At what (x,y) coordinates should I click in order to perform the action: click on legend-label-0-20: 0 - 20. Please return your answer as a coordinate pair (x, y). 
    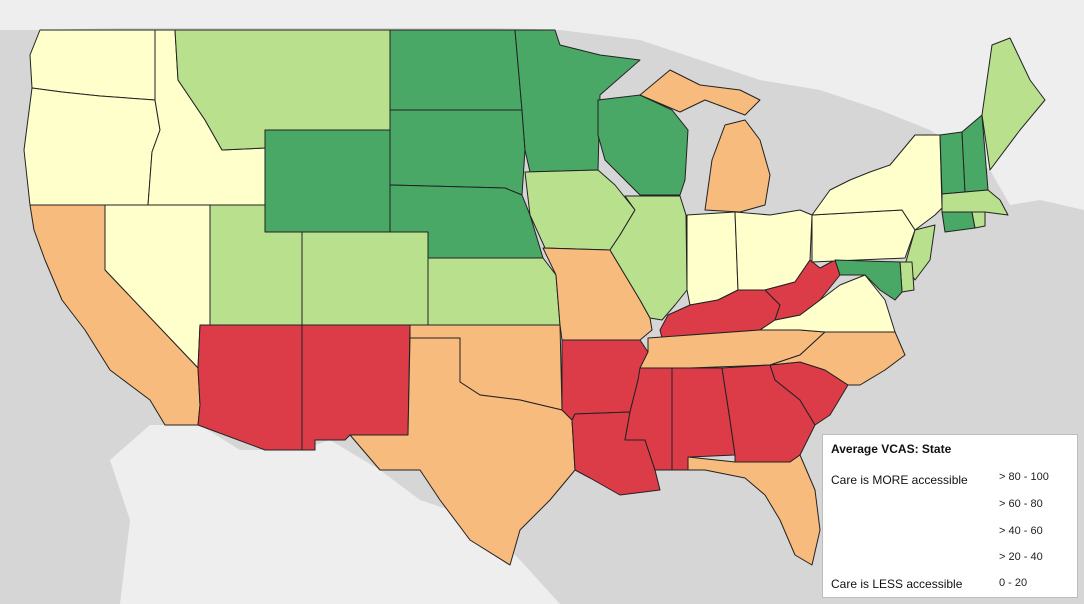
    Looking at the image, I should click on (1013, 583).